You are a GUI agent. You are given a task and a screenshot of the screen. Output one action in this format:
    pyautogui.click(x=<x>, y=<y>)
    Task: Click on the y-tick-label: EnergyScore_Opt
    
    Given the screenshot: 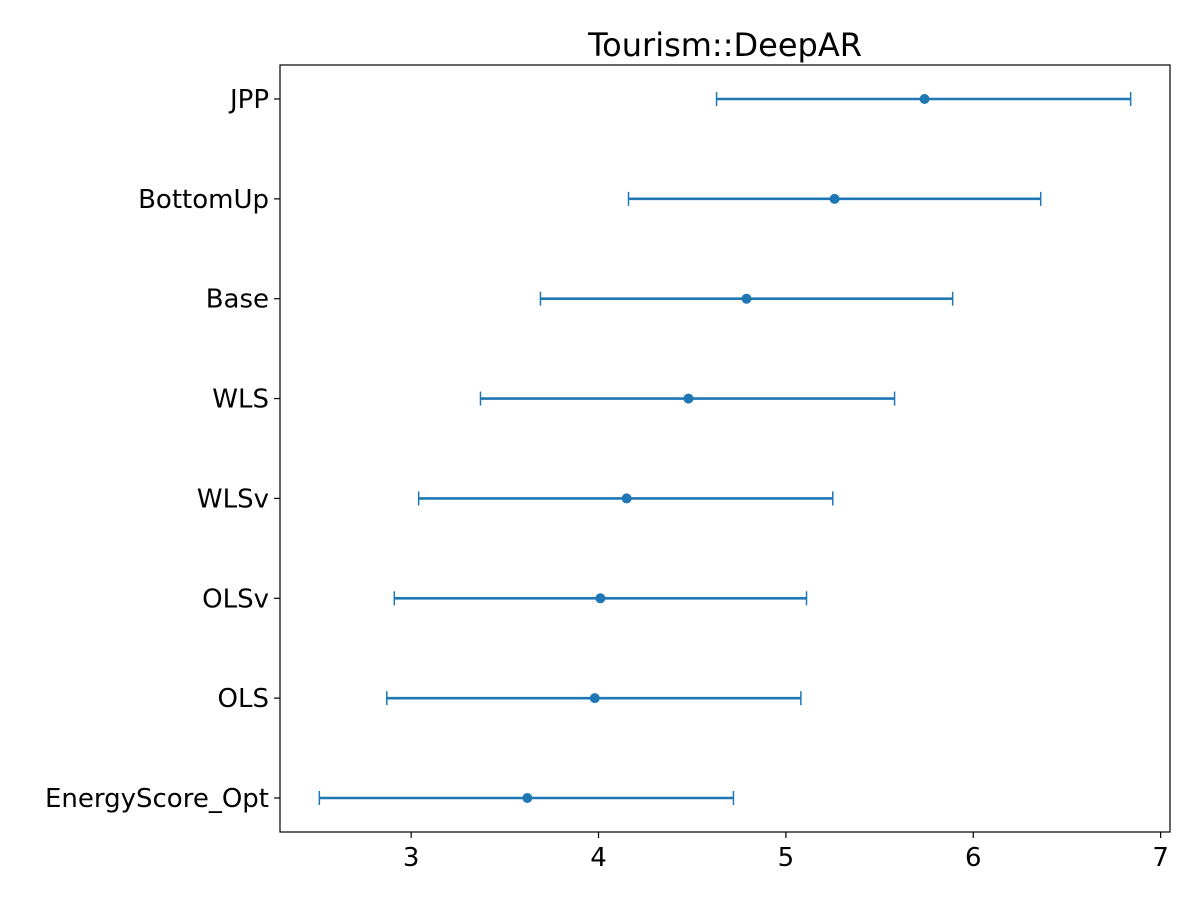 What is the action you would take?
    pyautogui.click(x=157, y=799)
    